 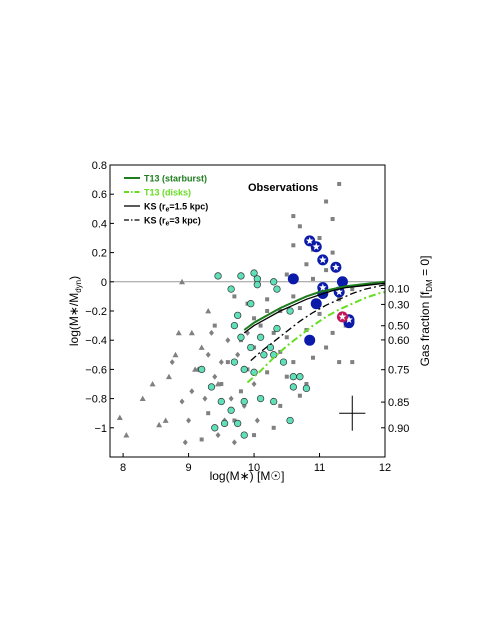 What do you see at coordinates (172, 222) in the screenshot?
I see `legend-label: KS (re=3 kpc)` at bounding box center [172, 222].